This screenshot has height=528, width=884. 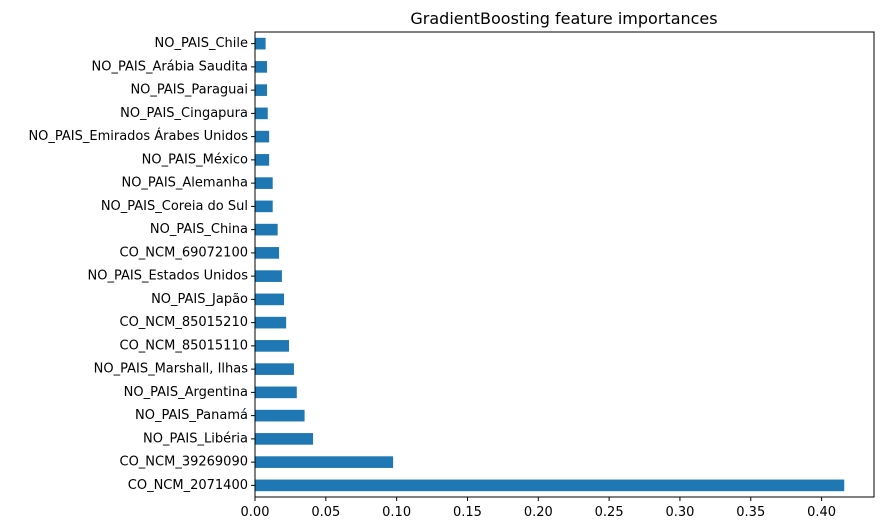 I want to click on y-tick-label-6: NO_PAIS_Alemanha, so click(x=184, y=183).